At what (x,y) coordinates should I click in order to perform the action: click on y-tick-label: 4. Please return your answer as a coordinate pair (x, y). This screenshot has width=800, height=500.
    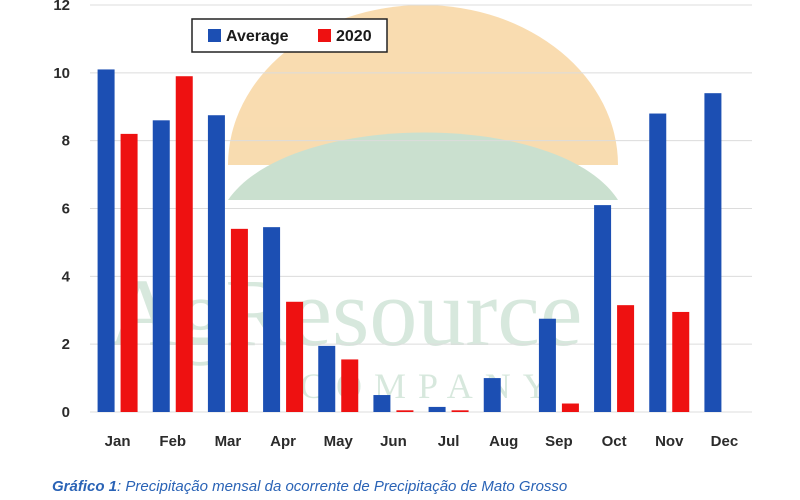
    Looking at the image, I should click on (66, 276).